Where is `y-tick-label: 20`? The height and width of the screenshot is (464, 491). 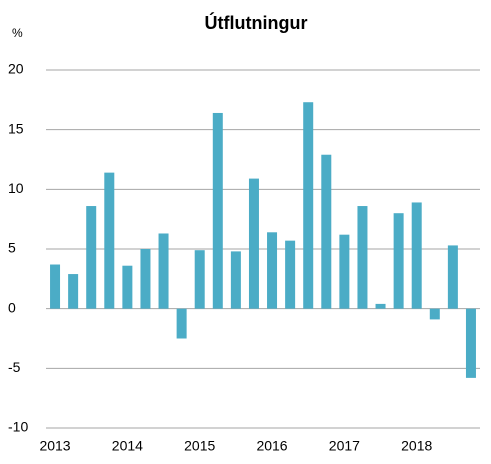 y-tick-label: 20 is located at coordinates (16, 69).